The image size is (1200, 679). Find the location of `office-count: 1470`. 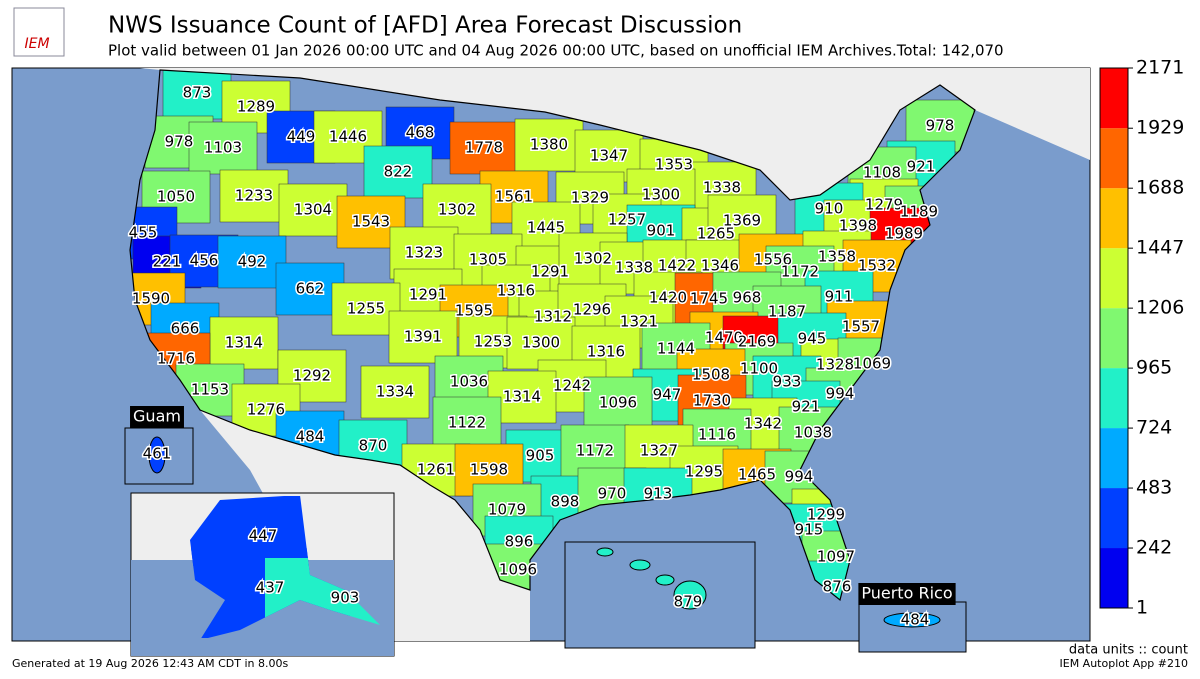

office-count: 1470 is located at coordinates (724, 338).